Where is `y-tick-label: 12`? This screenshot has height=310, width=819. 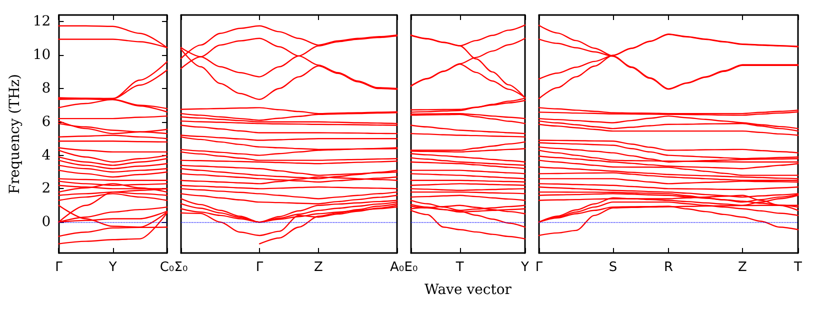 y-tick-label: 12 is located at coordinates (41, 22).